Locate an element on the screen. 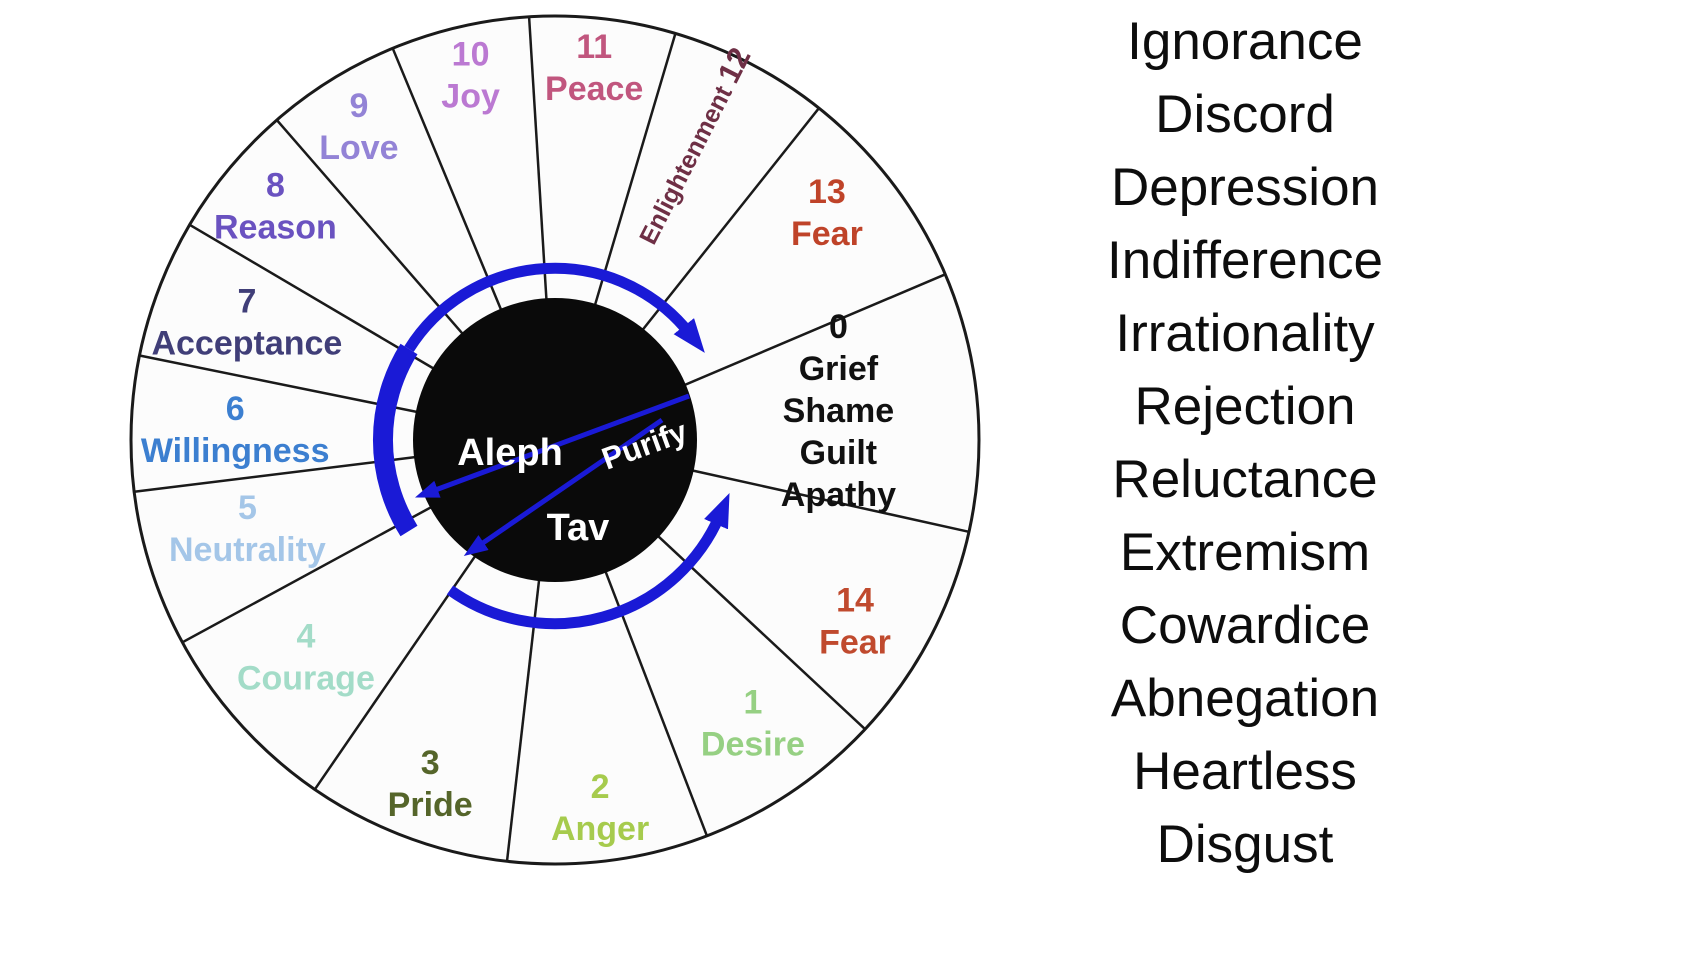 This screenshot has width=1703, height=965. center-circle is located at coordinates (555, 440).